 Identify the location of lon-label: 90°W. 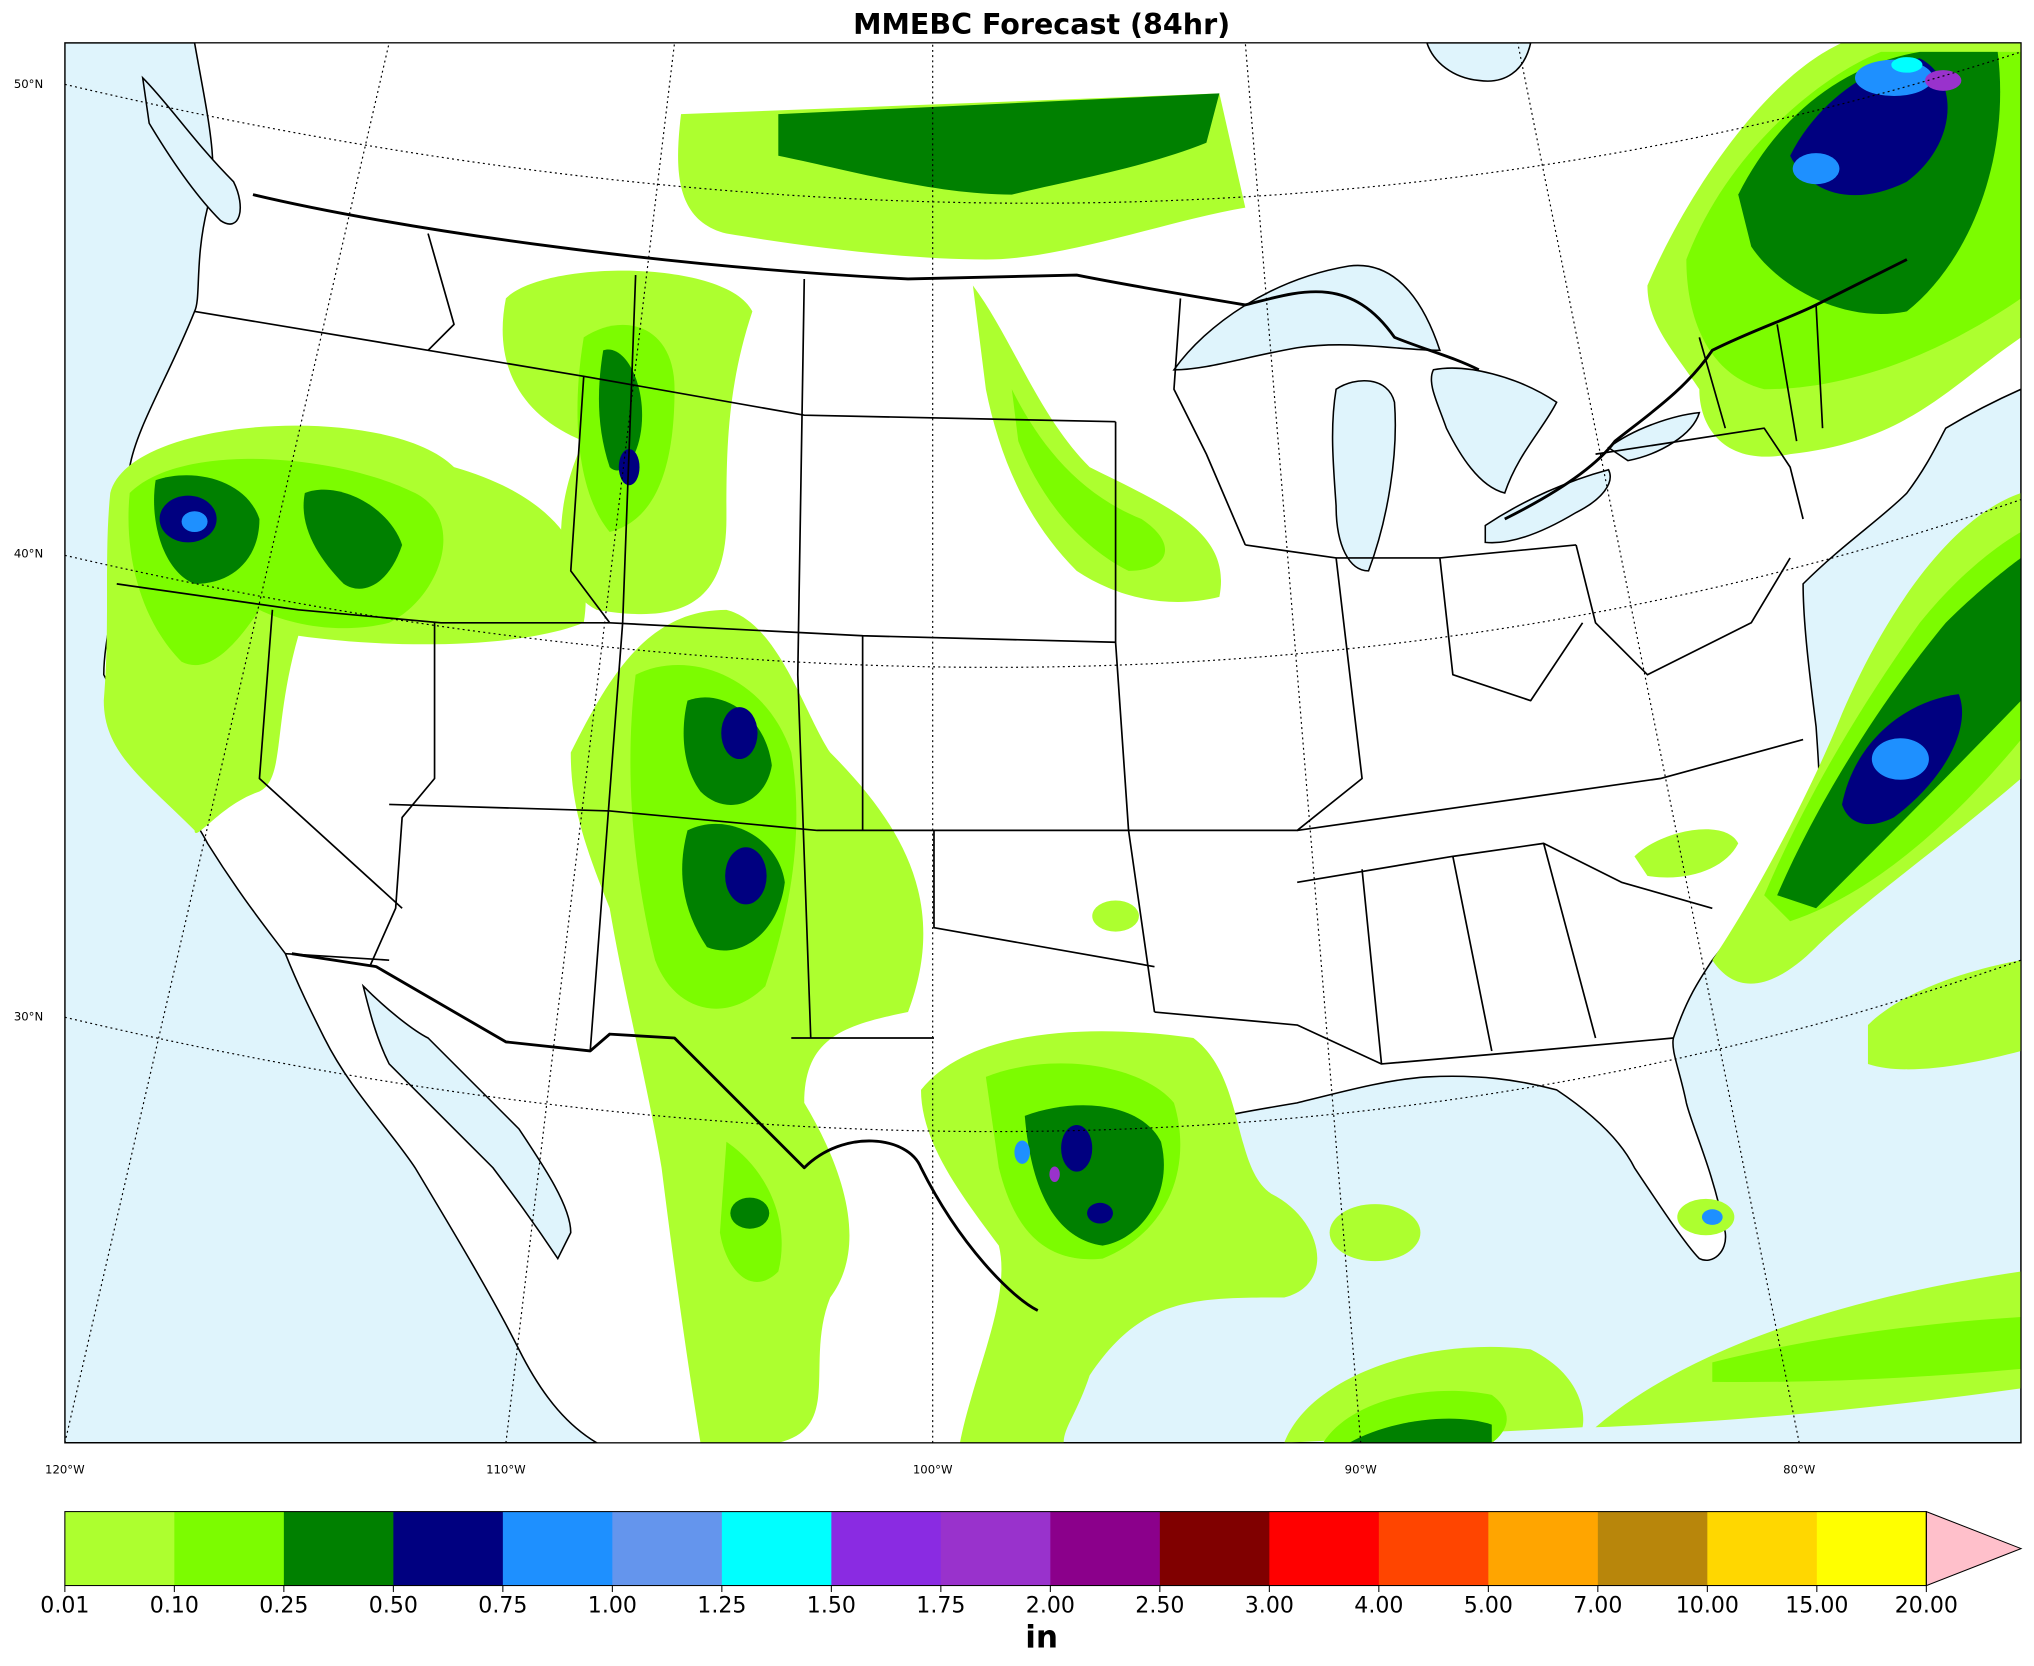
(1361, 1470).